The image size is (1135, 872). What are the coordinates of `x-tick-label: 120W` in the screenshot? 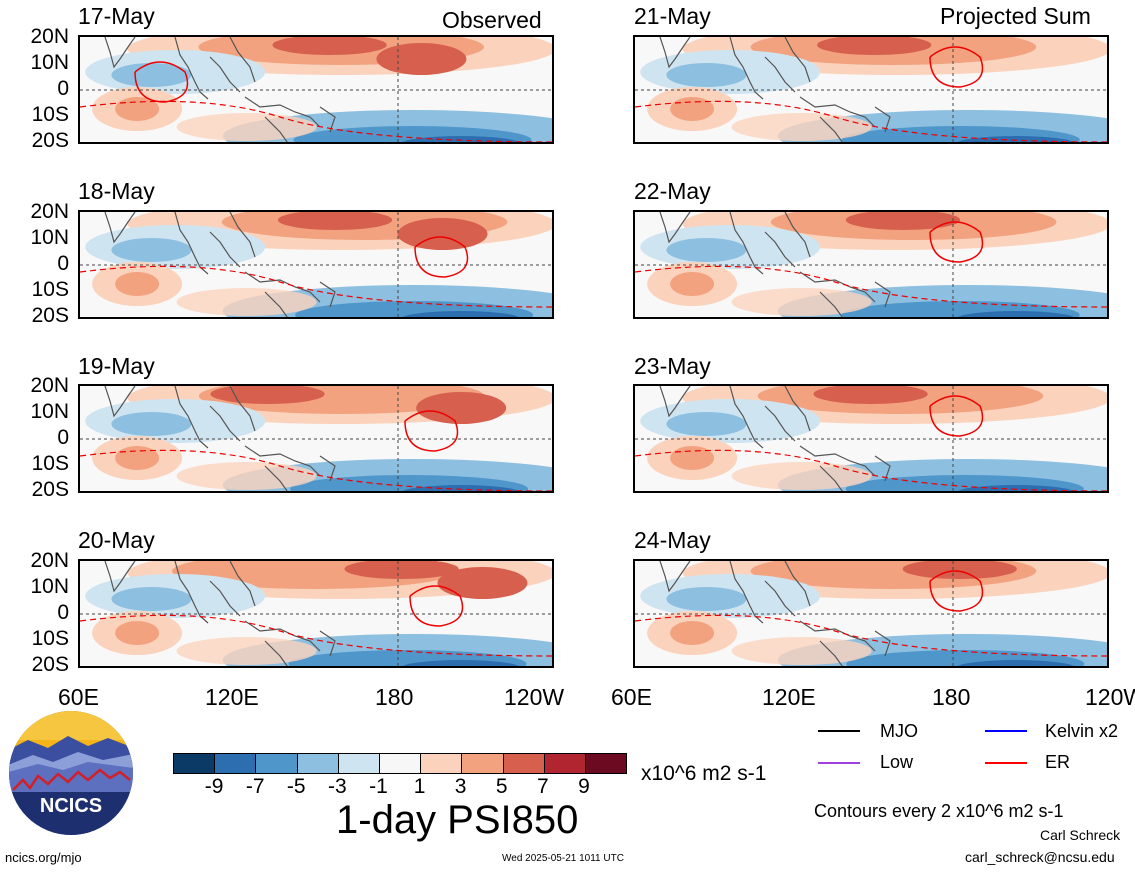 It's located at (1110, 697).